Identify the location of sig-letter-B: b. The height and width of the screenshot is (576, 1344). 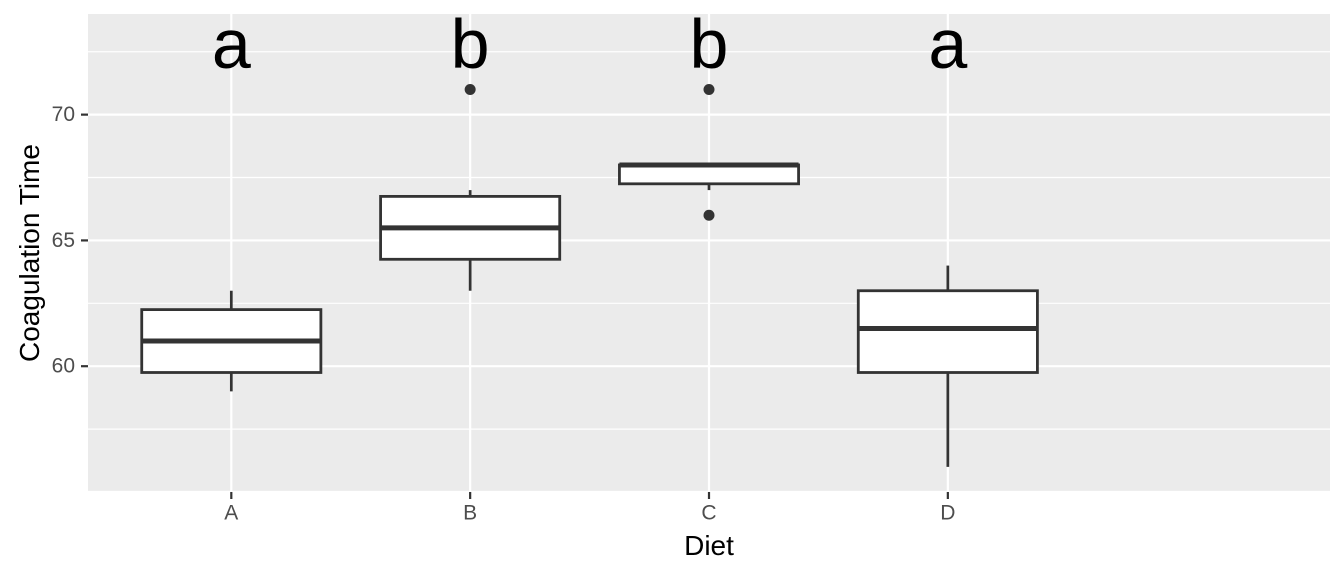
(470, 44).